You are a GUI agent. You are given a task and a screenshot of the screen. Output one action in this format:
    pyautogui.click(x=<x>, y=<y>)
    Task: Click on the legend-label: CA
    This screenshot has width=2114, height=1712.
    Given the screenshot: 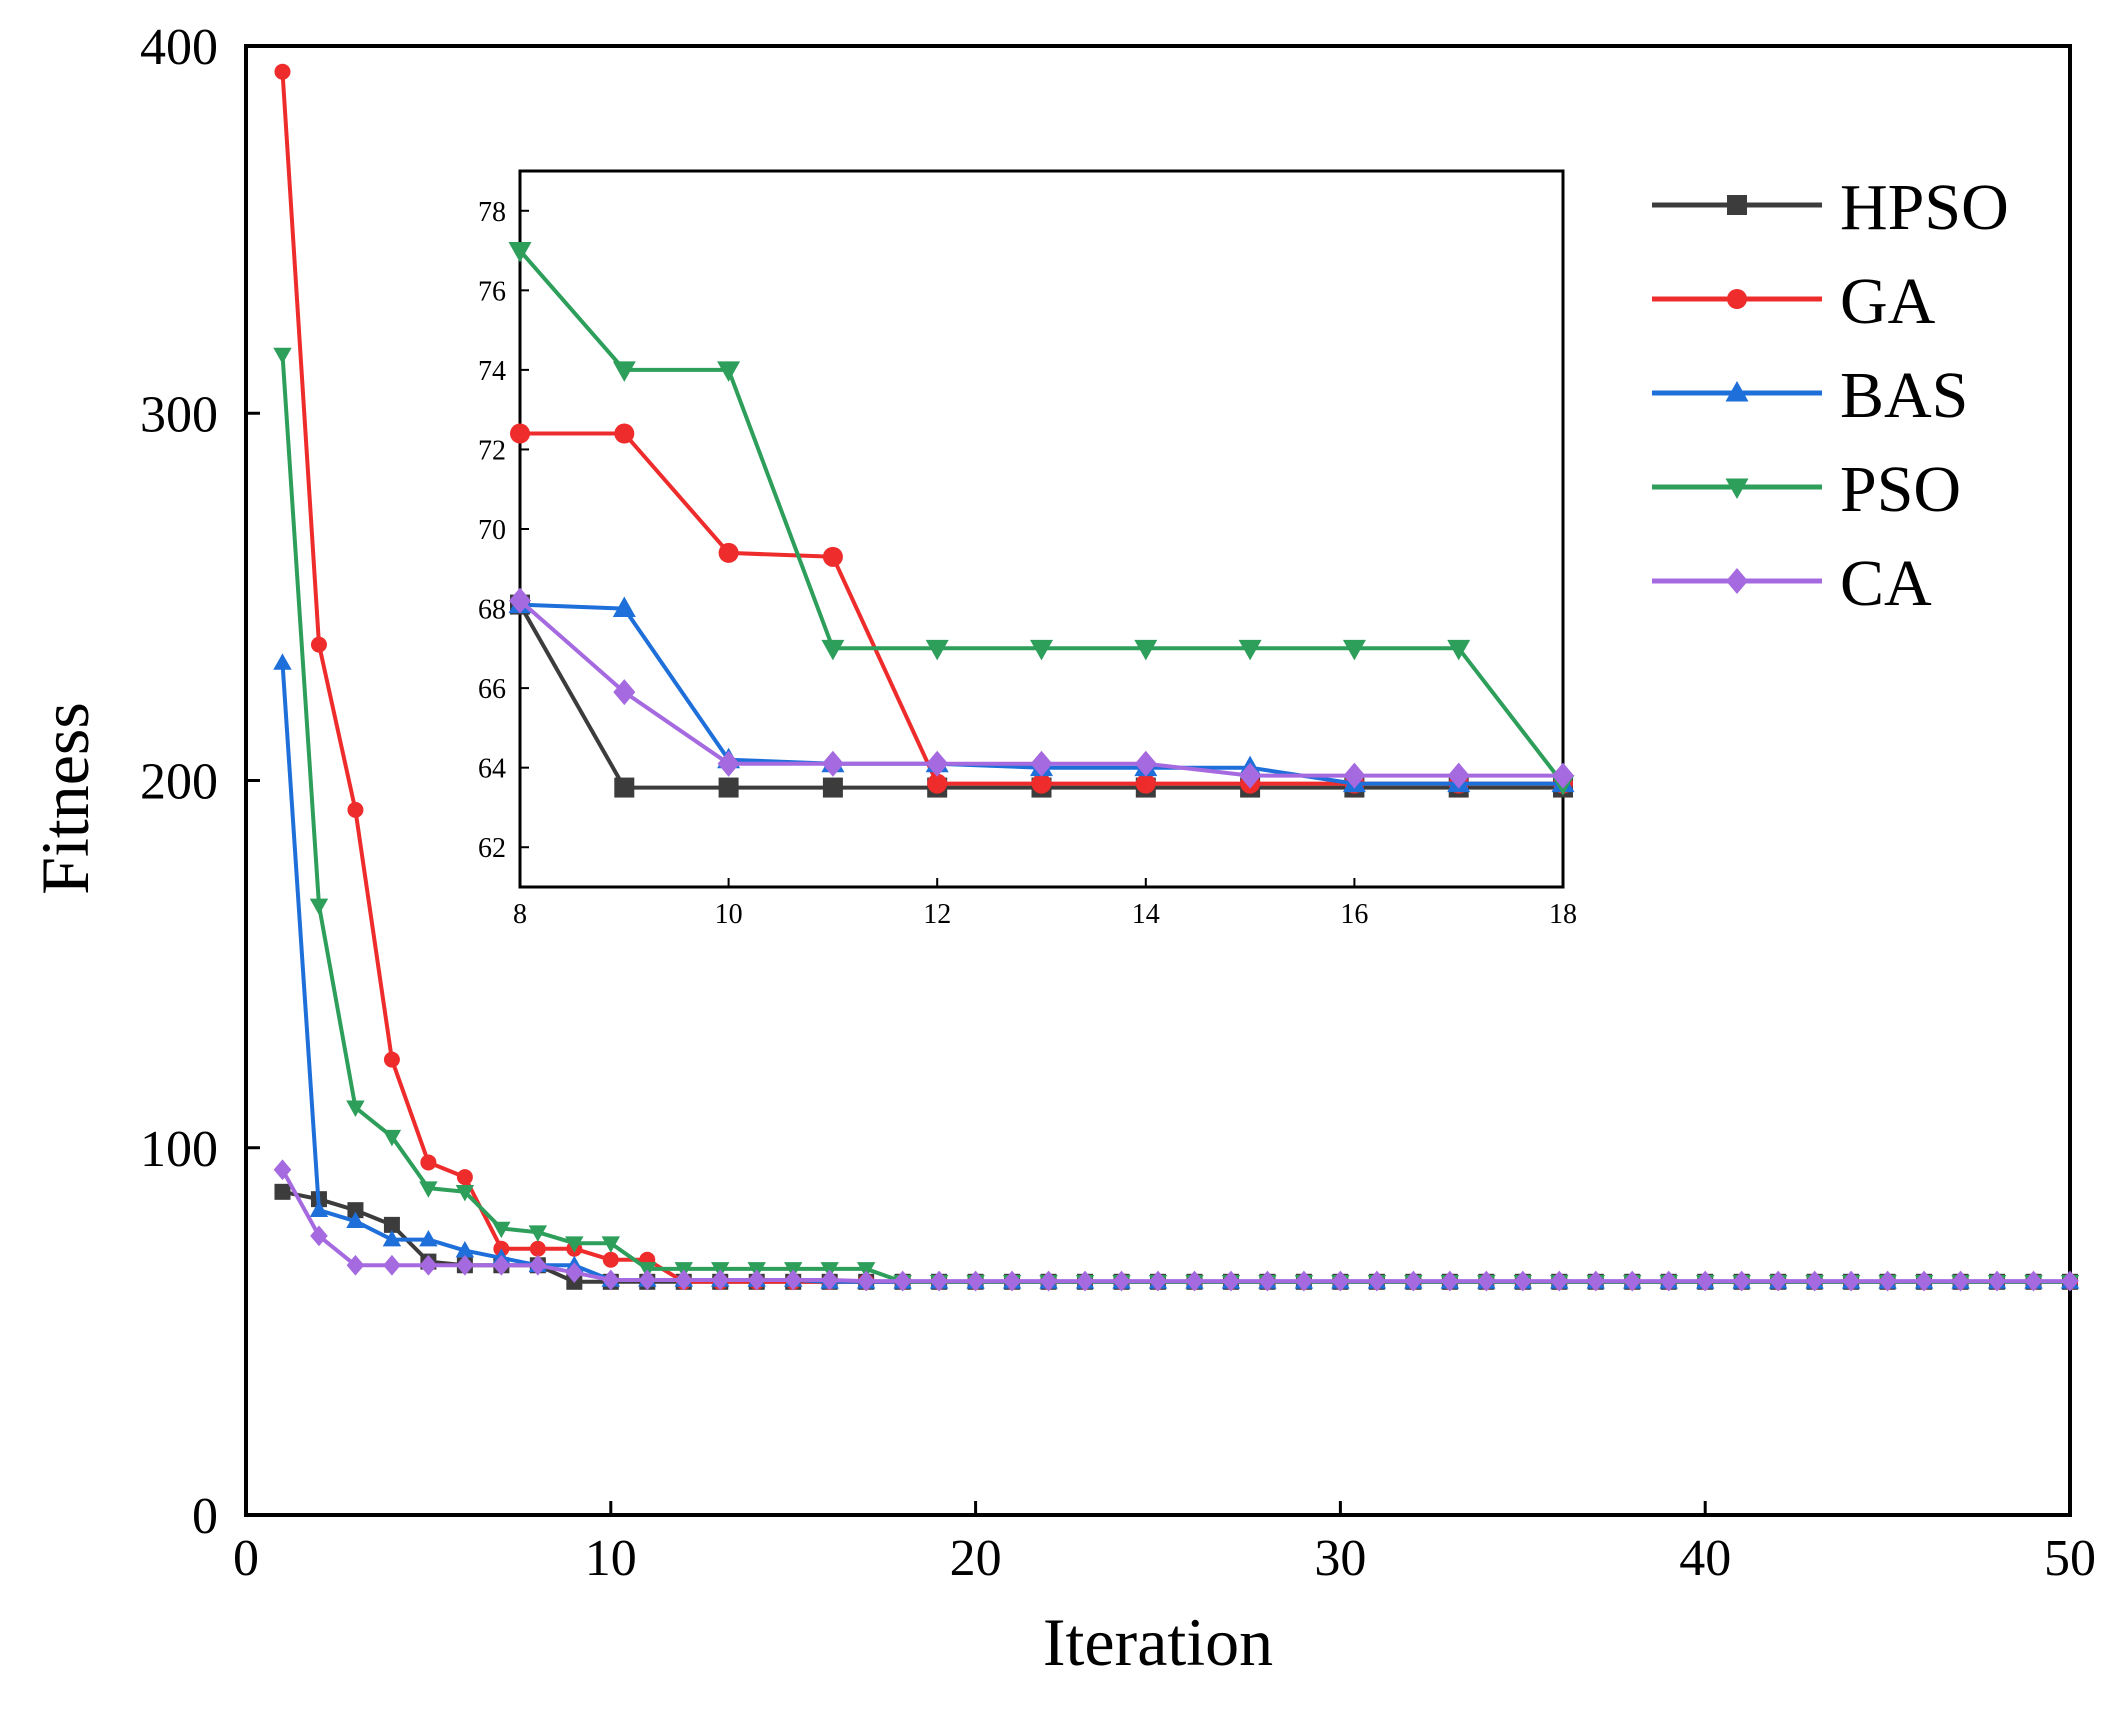 What is the action you would take?
    pyautogui.click(x=1886, y=583)
    